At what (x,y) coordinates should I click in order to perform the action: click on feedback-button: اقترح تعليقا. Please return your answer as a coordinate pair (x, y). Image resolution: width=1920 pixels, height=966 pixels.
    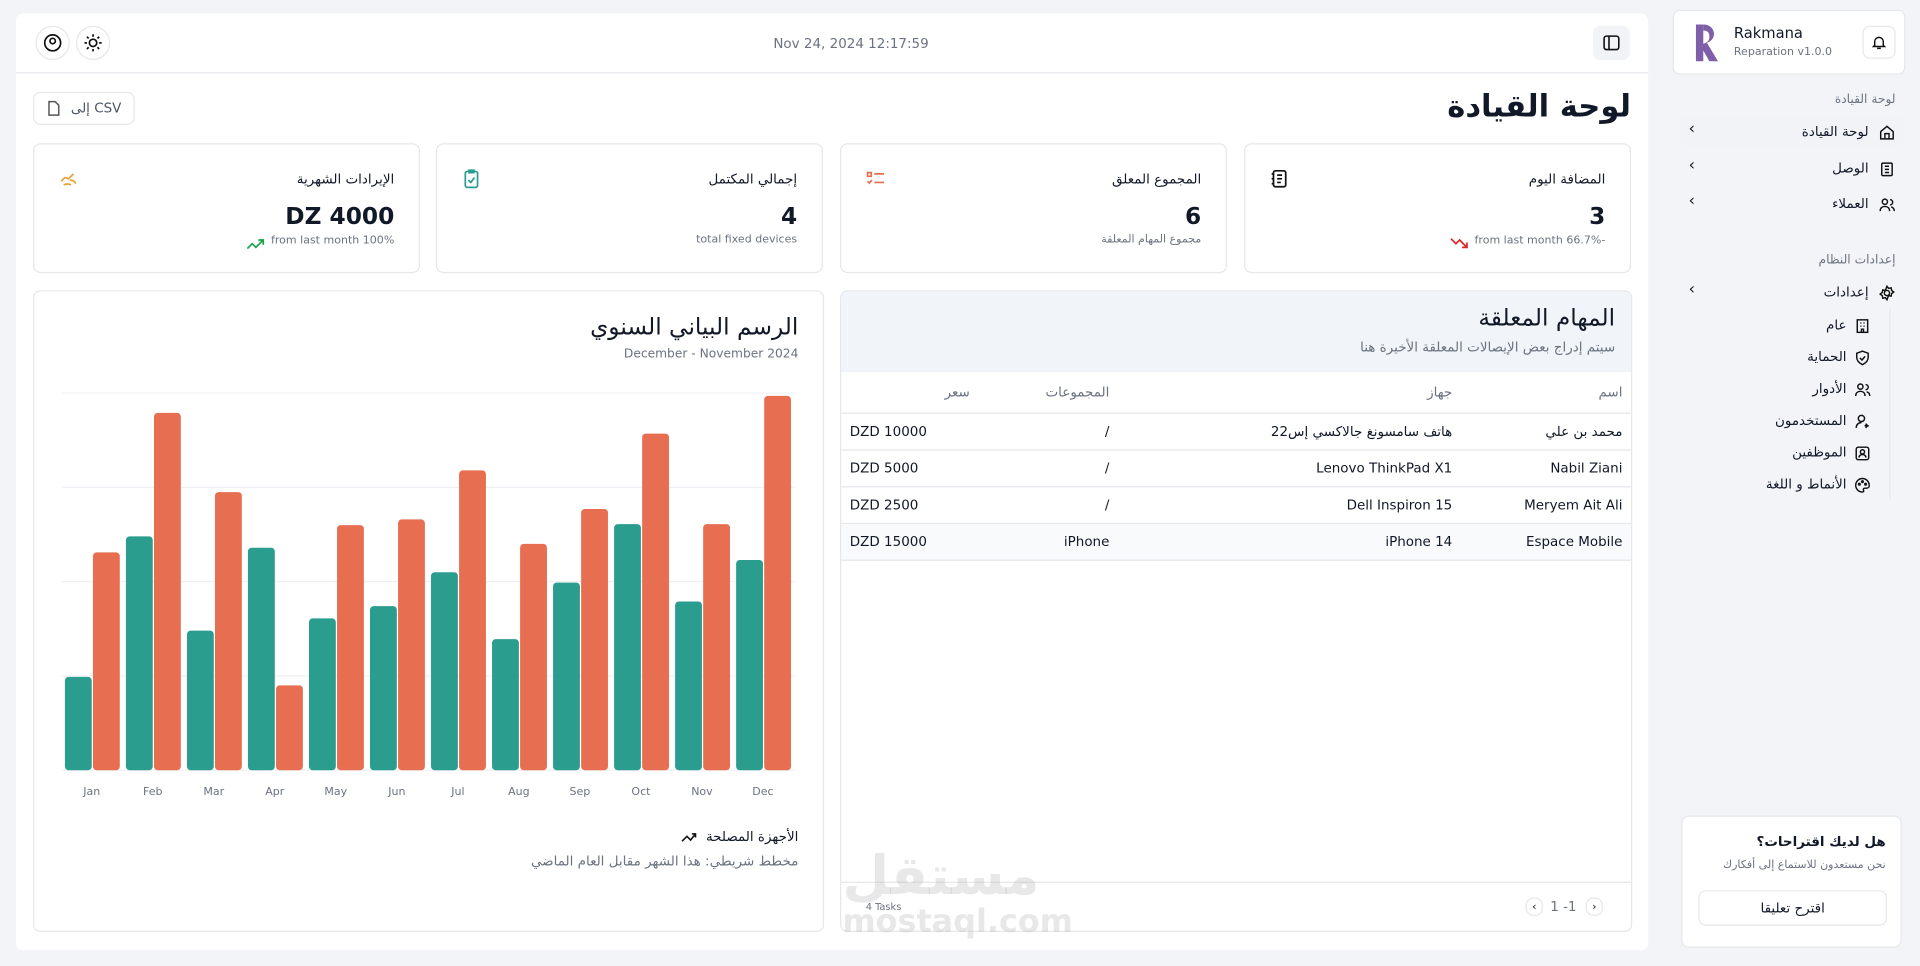
    Looking at the image, I should click on (1792, 908).